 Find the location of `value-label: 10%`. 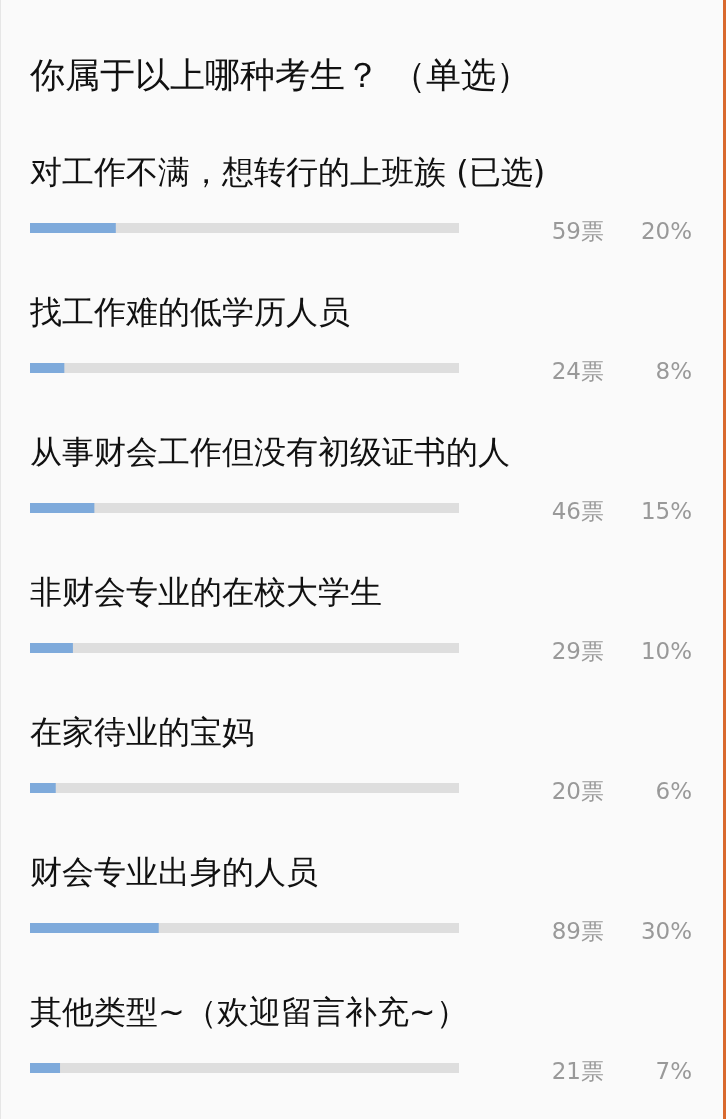

value-label: 10% is located at coordinates (666, 651).